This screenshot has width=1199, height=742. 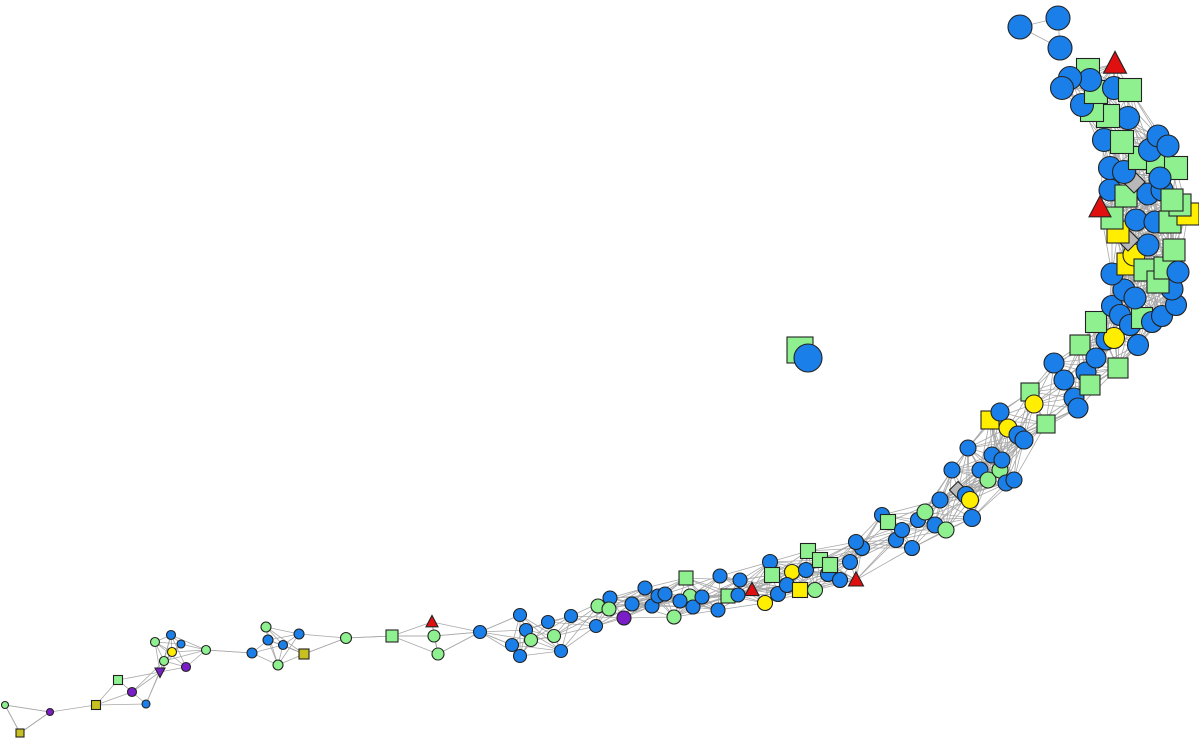 I want to click on graph-node-red-triangle, so click(x=752, y=589).